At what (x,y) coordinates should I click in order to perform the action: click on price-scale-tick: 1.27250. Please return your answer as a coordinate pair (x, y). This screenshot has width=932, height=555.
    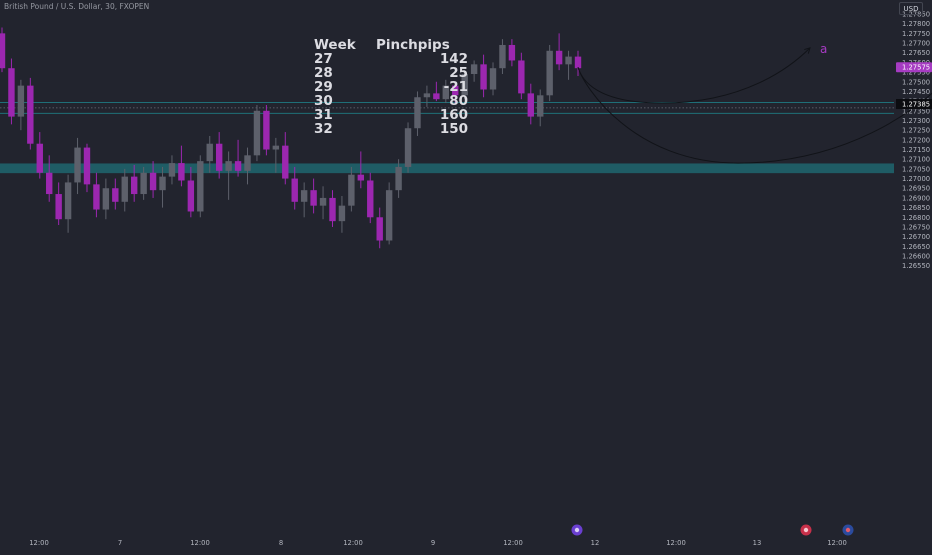
    Looking at the image, I should click on (916, 131).